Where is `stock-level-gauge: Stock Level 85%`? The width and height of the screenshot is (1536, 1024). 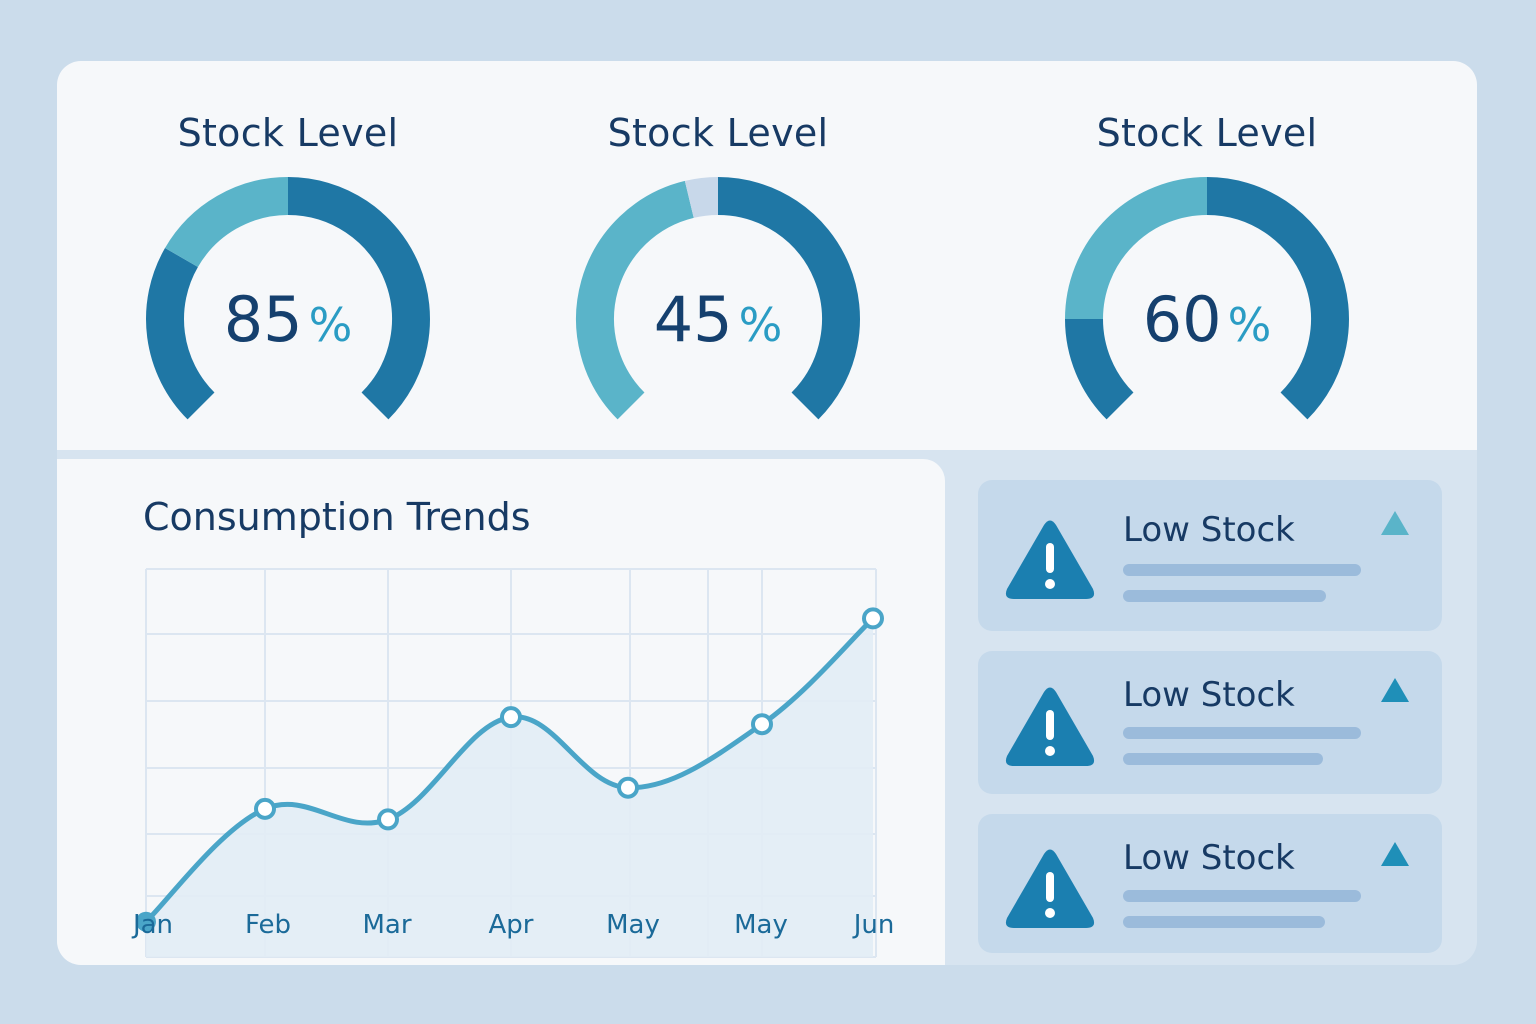
stock-level-gauge: Stock Level 85% is located at coordinates (288, 255).